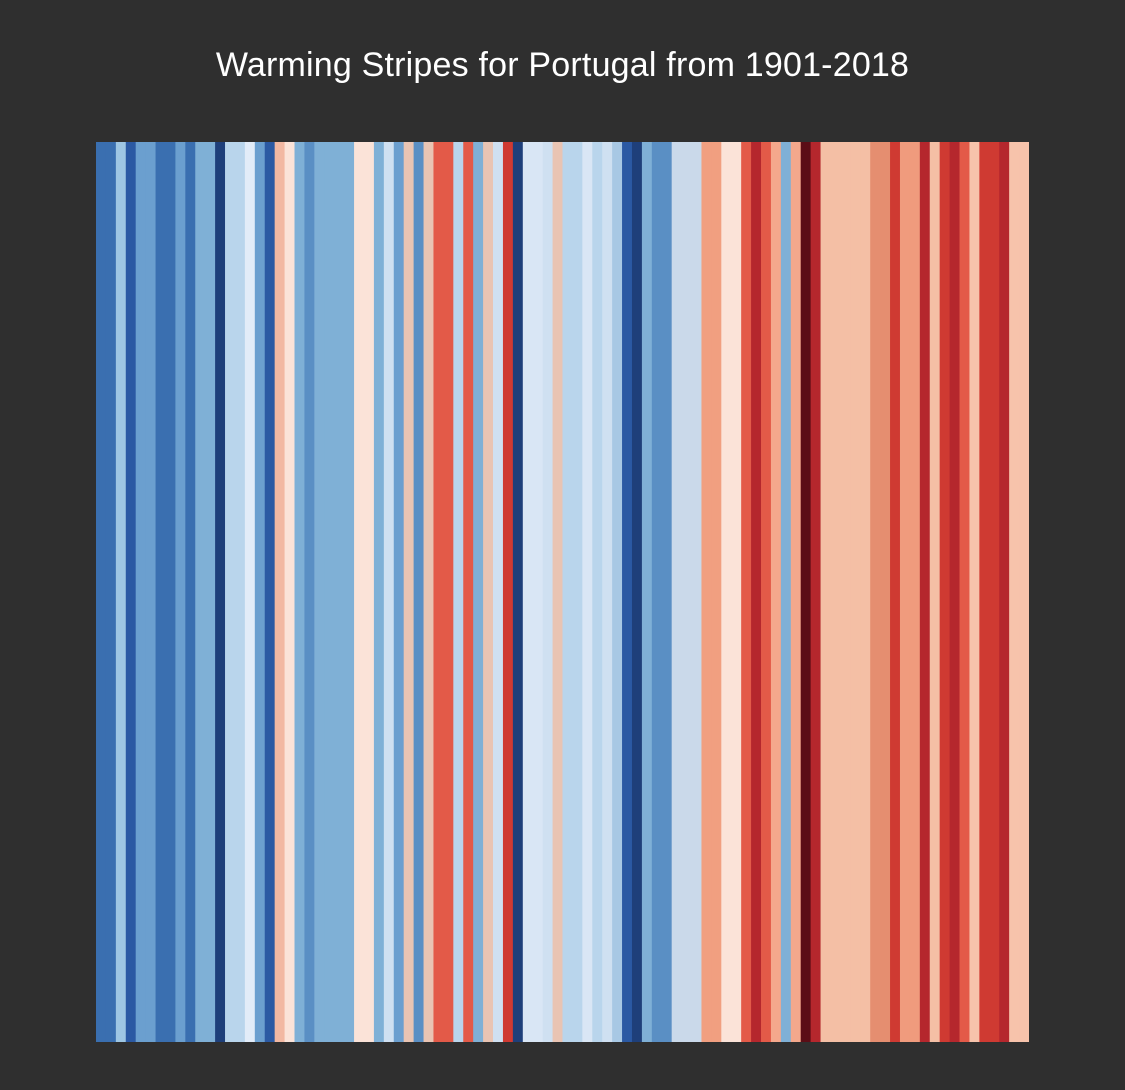 The image size is (1125, 1090). I want to click on stripe-1933, so click(419, 592).